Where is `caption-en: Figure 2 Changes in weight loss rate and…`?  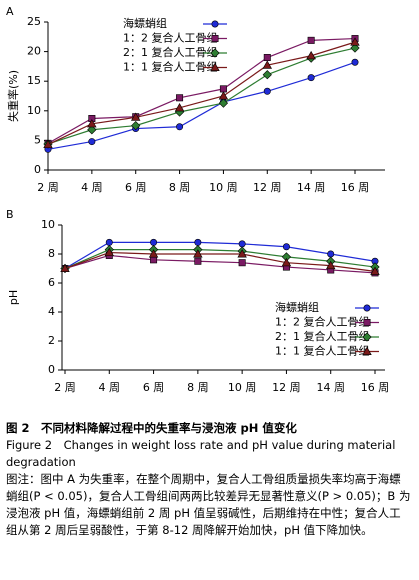 caption-en: Figure 2 Changes in weight loss rate and… is located at coordinates (201, 453).